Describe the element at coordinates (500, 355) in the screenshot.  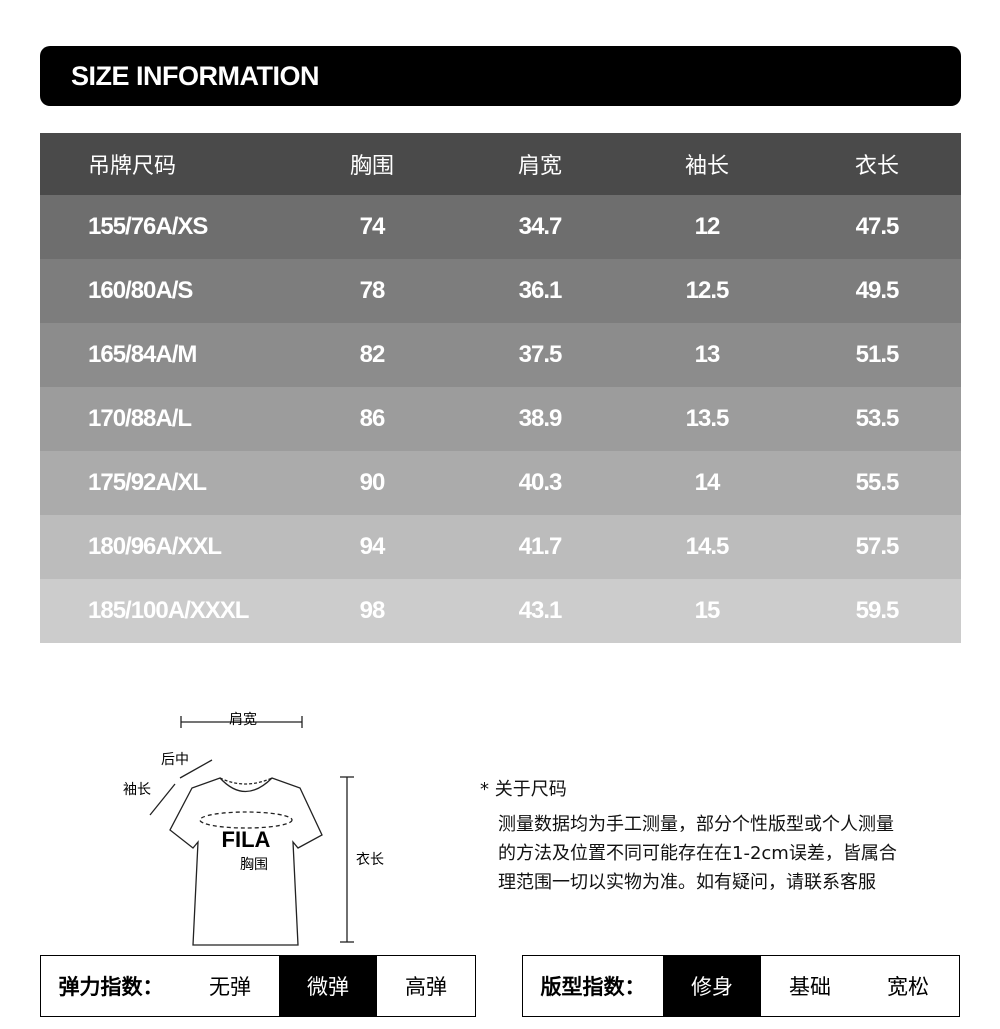
I see `table-row: 165/84A/M 82 37.5 13 51.5` at that location.